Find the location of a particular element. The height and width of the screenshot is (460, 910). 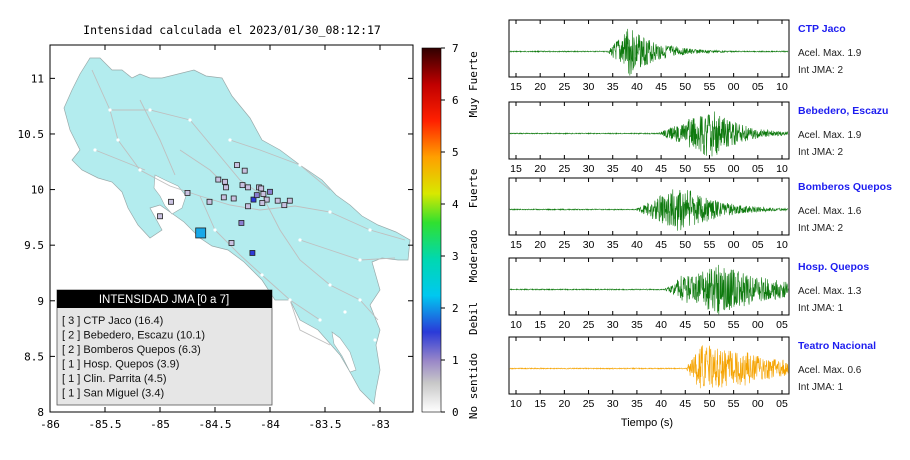

station-name: Bomberos Quepos is located at coordinates (845, 187).